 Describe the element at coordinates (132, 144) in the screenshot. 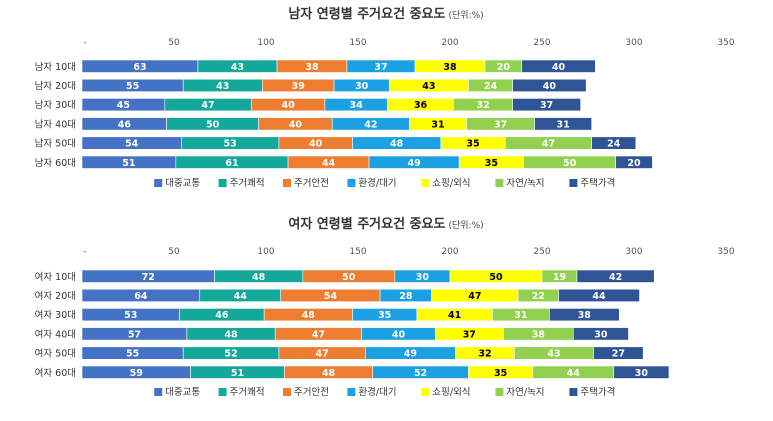

I see `data-label: 54` at that location.